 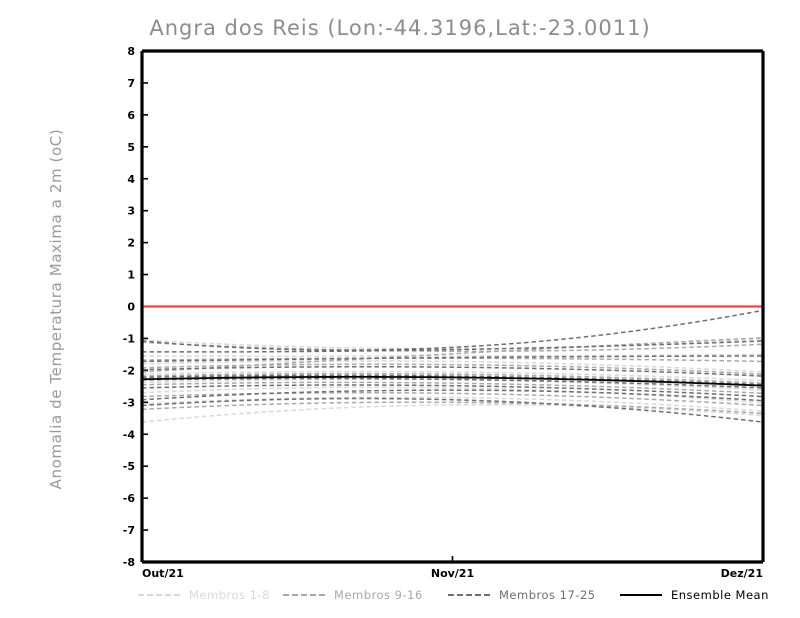 What do you see at coordinates (163, 573) in the screenshot?
I see `x-tick-label: Out/21` at bounding box center [163, 573].